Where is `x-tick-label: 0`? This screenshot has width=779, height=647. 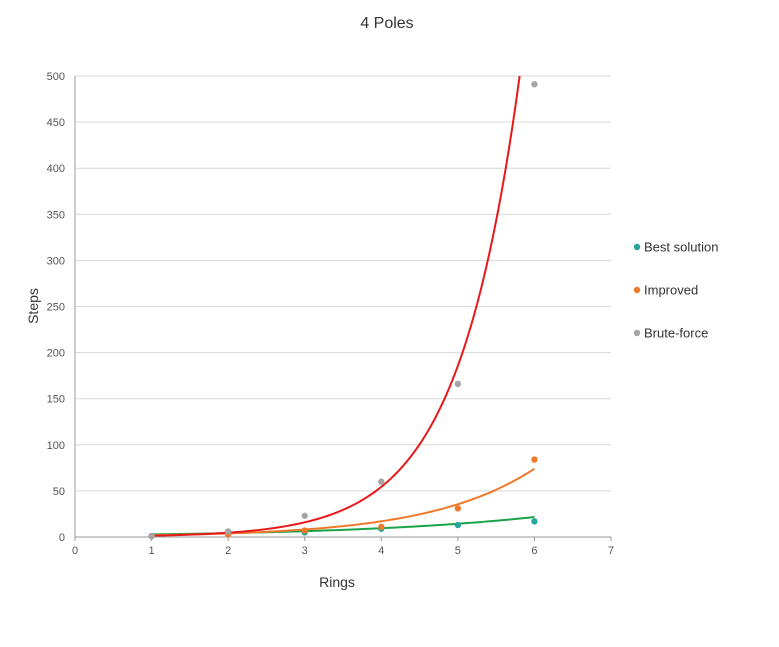 x-tick-label: 0 is located at coordinates (75, 551).